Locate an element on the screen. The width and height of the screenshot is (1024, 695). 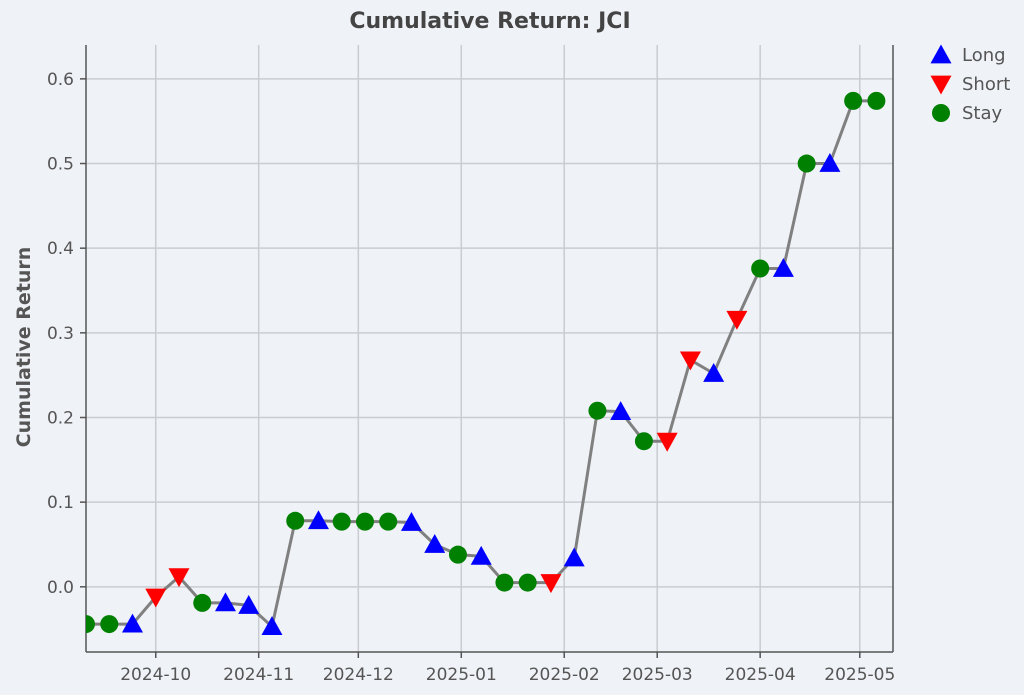
legend-label: Short is located at coordinates (986, 84).